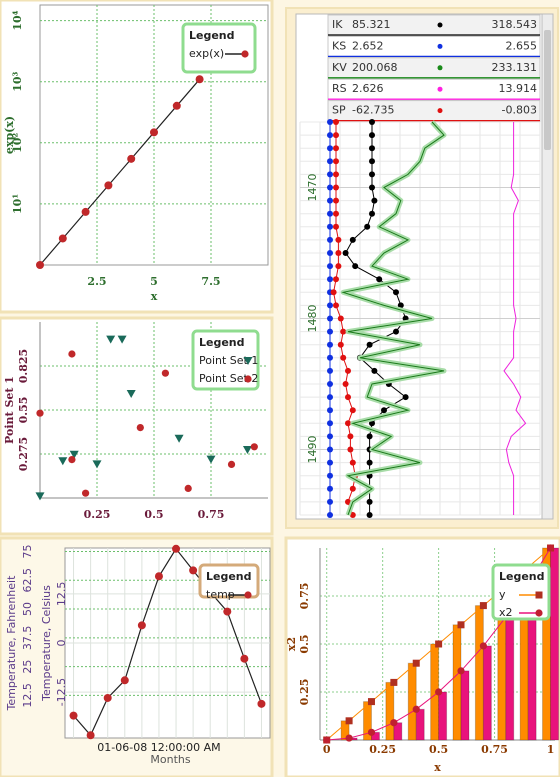  I want to click on x-tick-label: 0.75, so click(494, 749).